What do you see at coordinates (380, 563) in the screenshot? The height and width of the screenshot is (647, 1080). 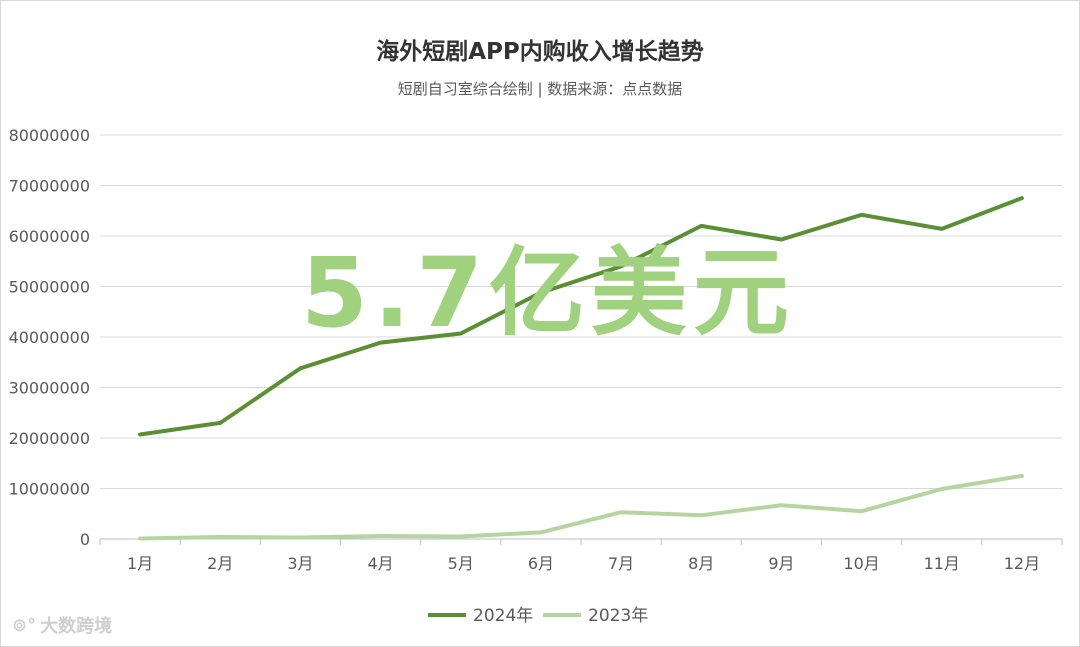 I see `x-tick-label: 4月` at bounding box center [380, 563].